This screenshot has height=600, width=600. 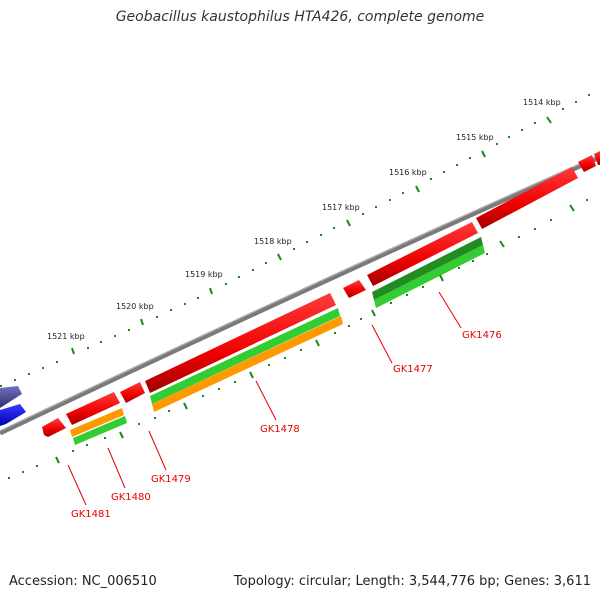 I want to click on scale-label-1514: 1514 kbp, so click(x=542, y=102).